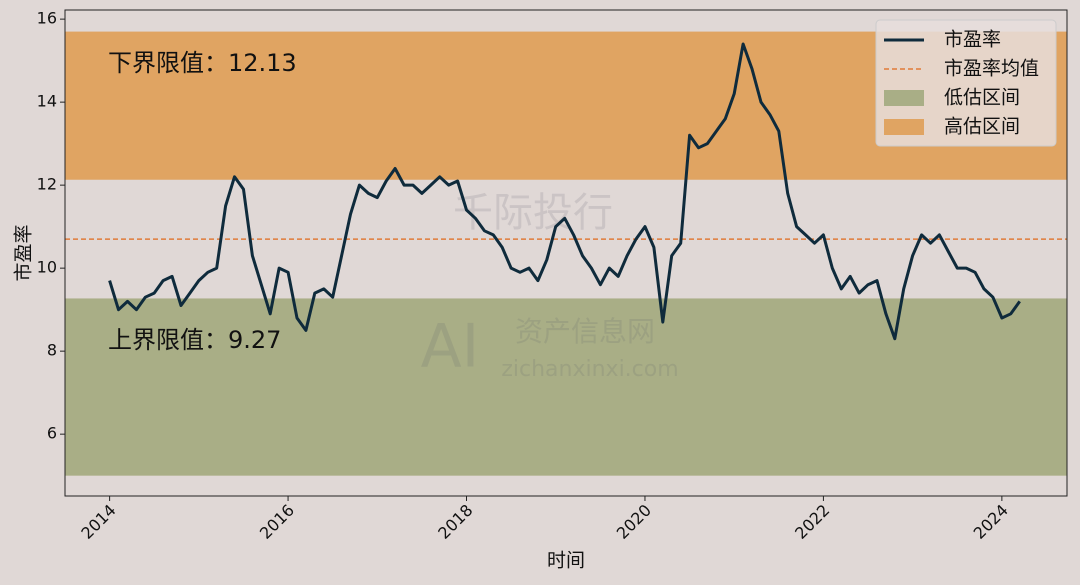  What do you see at coordinates (47, 267) in the screenshot?
I see `y-tick-label: 10` at bounding box center [47, 267].